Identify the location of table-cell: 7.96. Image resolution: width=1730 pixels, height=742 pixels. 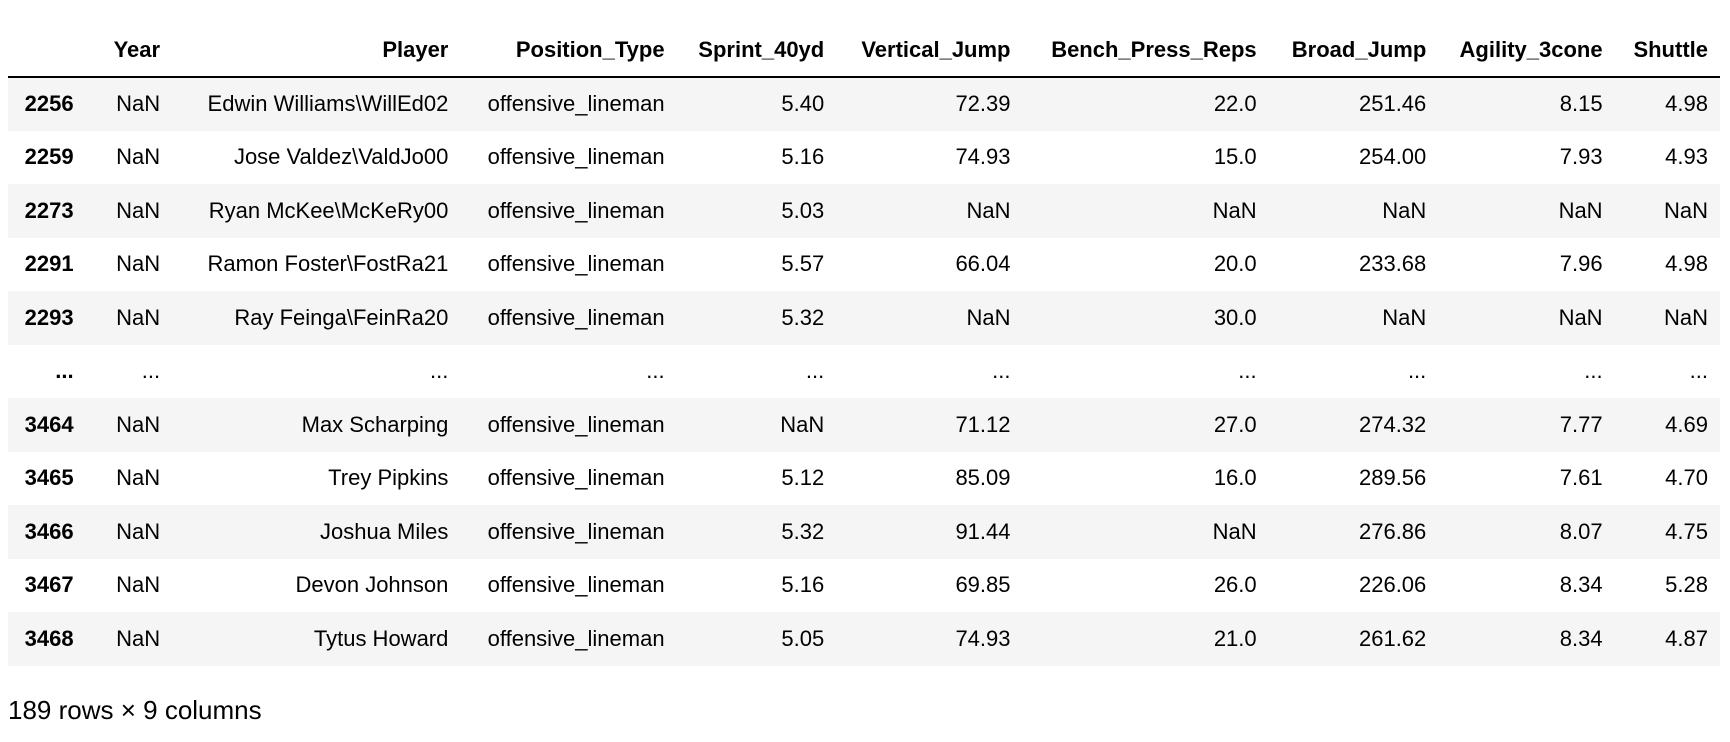
(1581, 264).